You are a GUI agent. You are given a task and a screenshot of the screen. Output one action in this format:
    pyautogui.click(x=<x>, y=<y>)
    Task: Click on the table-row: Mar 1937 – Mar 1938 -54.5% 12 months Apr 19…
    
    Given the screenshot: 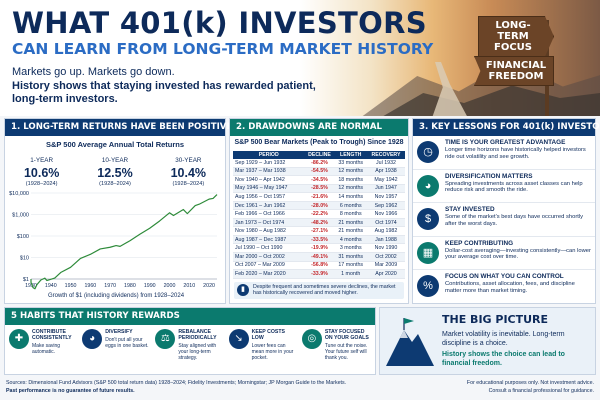 What is the action you would take?
    pyautogui.click(x=319, y=172)
    